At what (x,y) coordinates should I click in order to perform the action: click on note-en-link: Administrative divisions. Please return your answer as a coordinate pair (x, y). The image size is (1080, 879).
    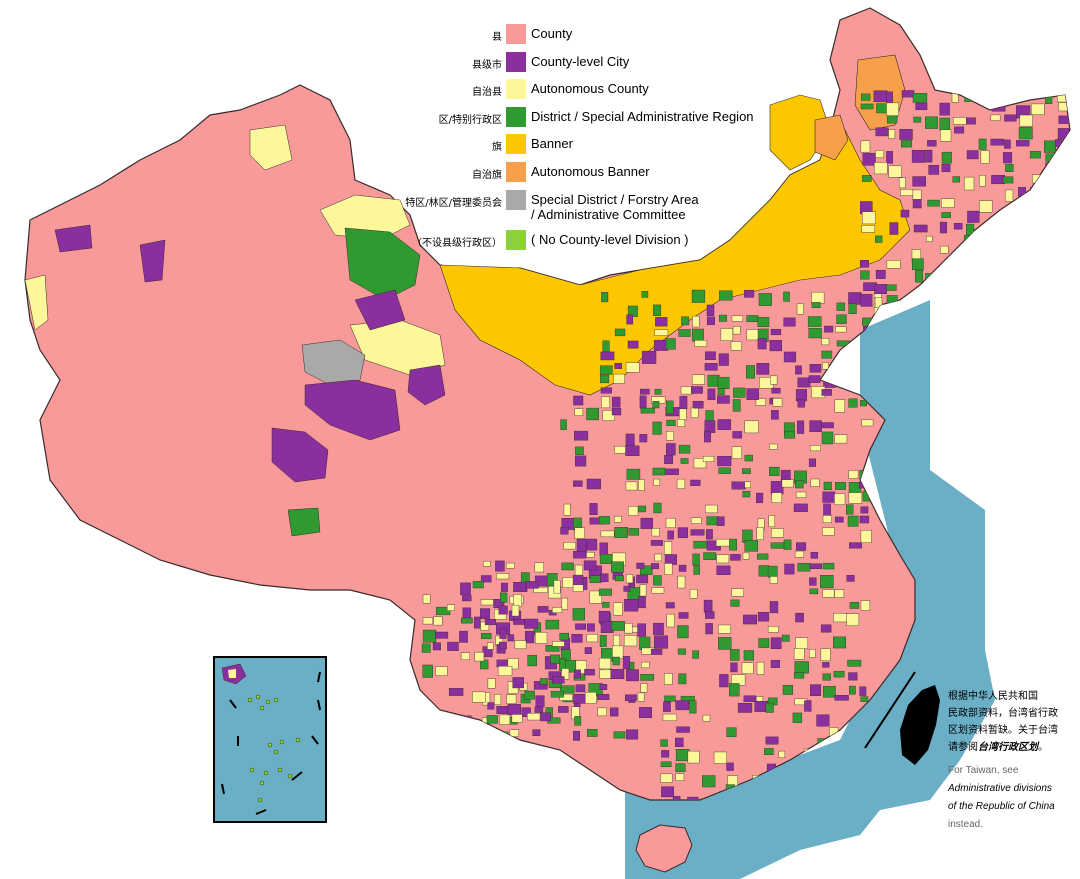
    Looking at the image, I should click on (1007, 789).